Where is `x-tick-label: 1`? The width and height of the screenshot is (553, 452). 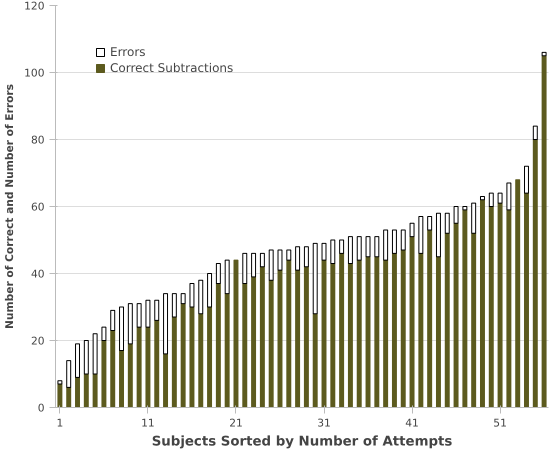 x-tick-label: 1 is located at coordinates (60, 423).